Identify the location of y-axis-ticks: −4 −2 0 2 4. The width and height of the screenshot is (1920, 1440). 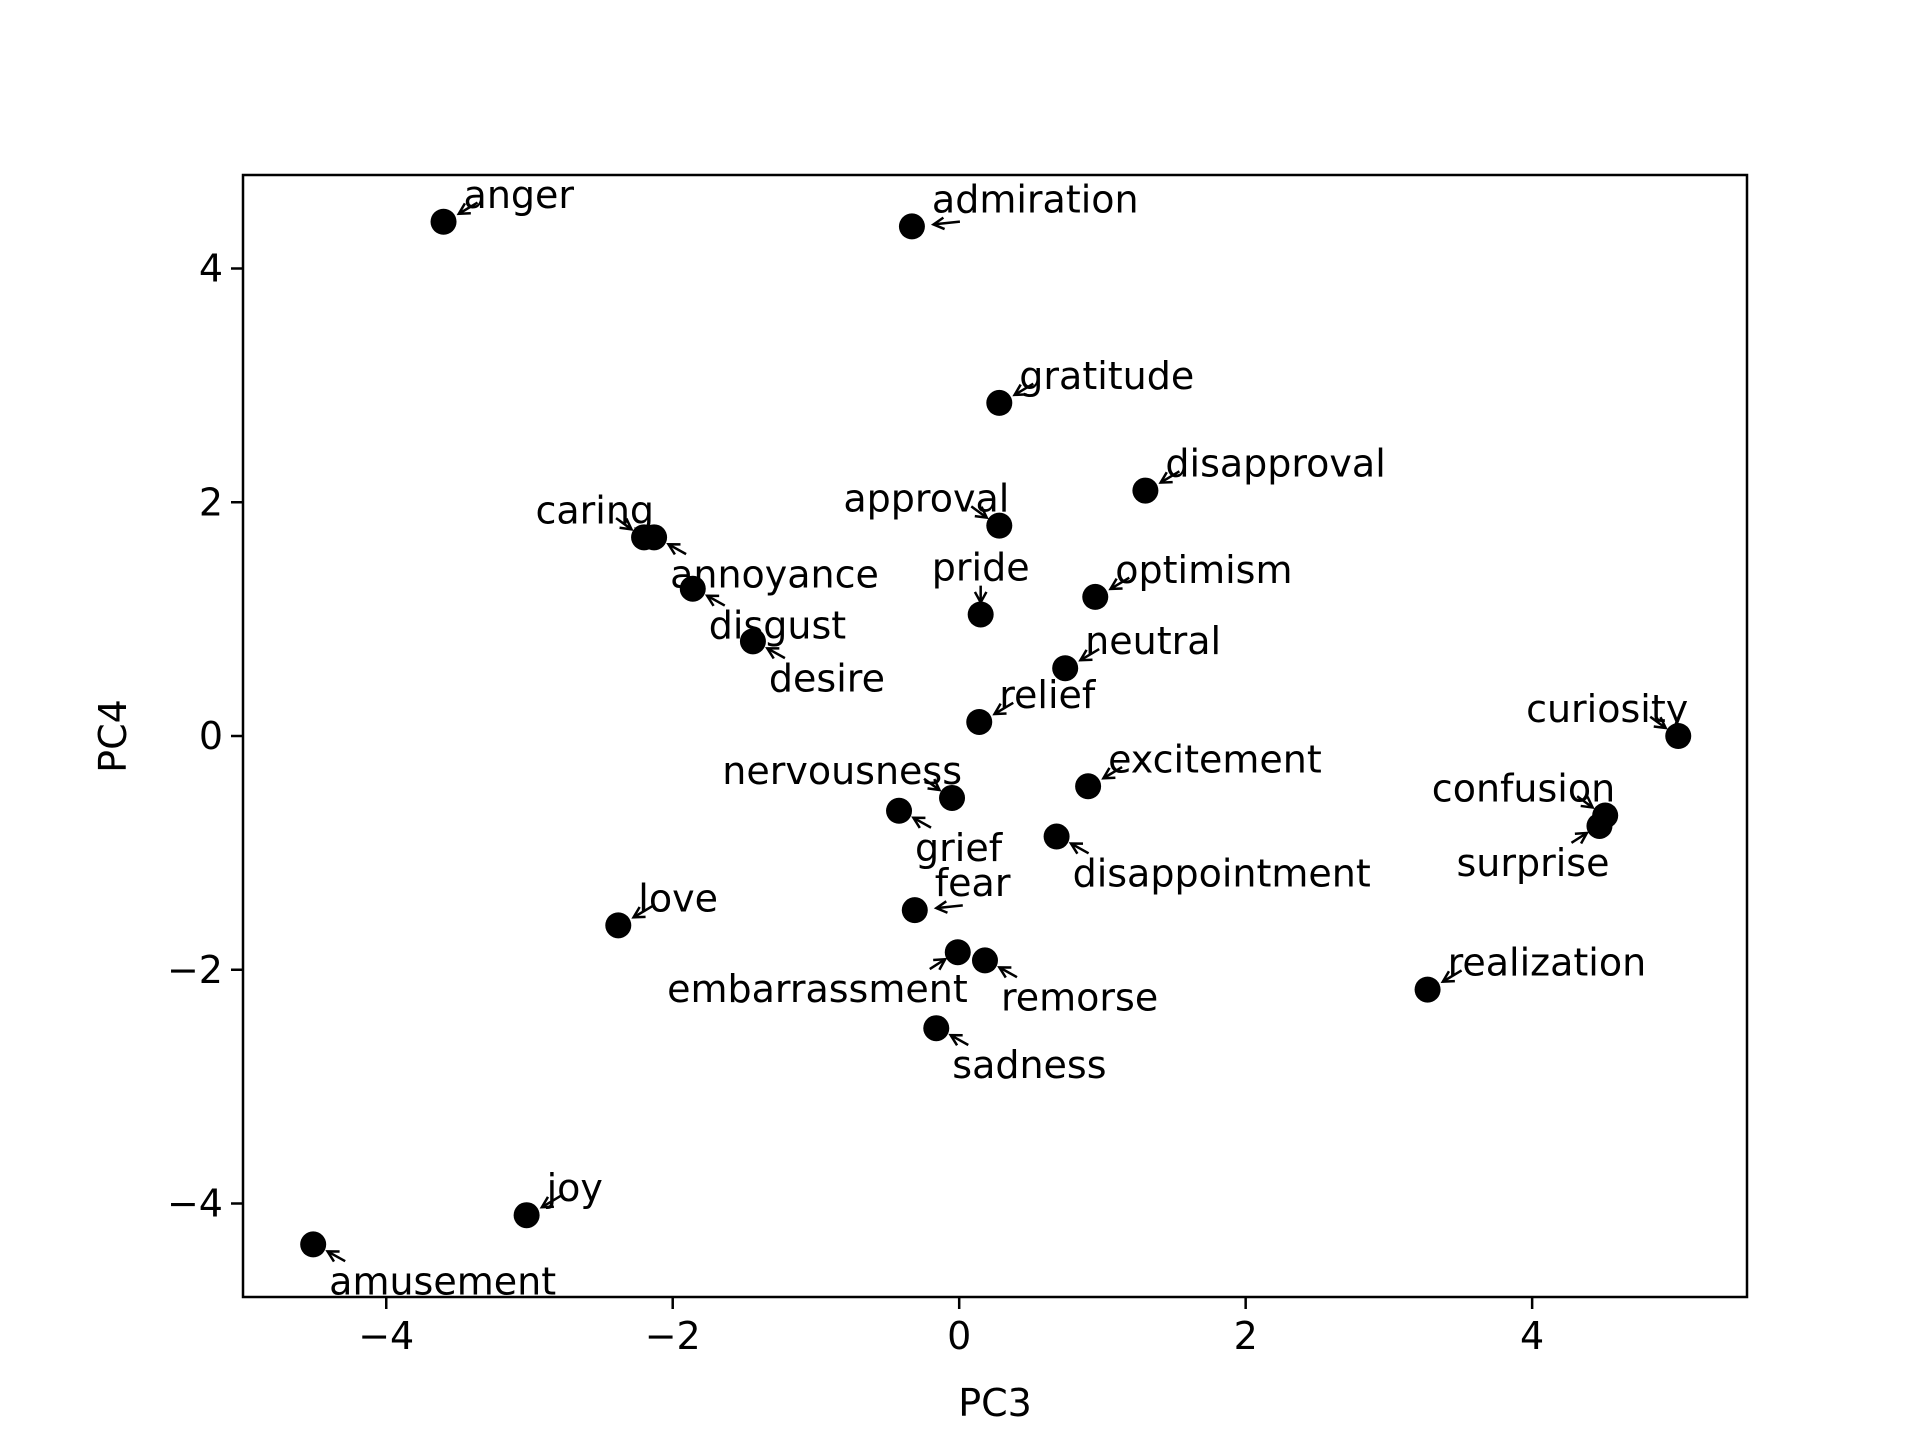
(205, 736).